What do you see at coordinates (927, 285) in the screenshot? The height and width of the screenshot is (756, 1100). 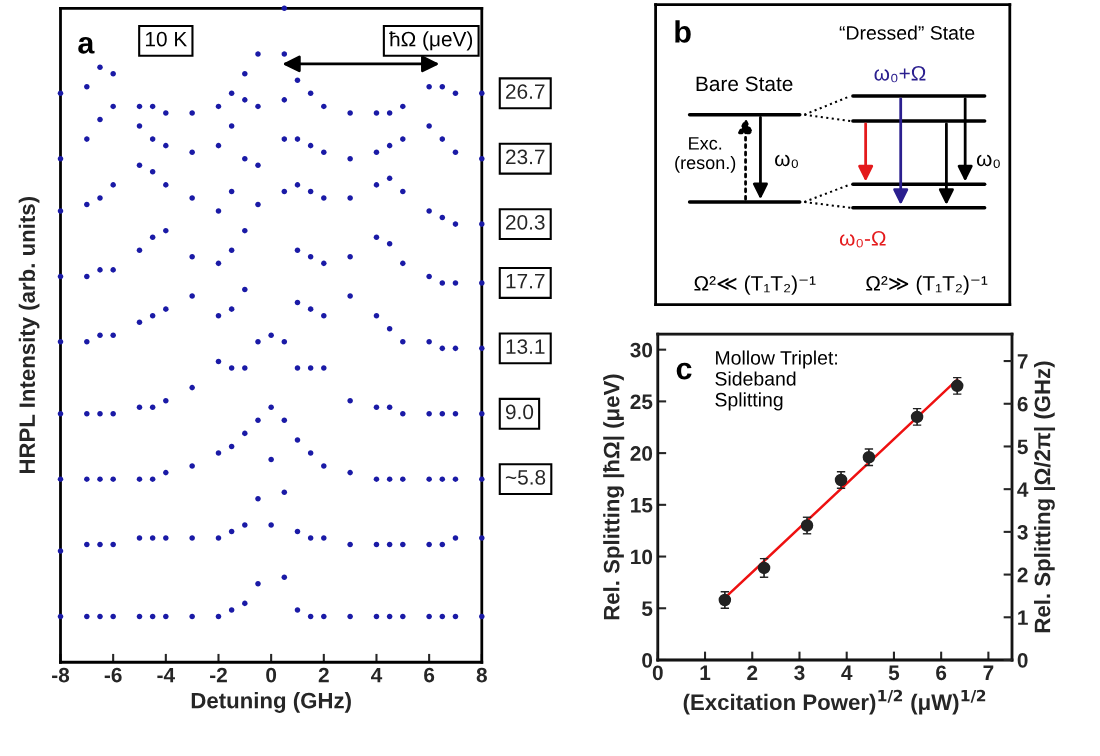 I see `text: Ω²≫ (T₁T₂)⁻¹` at bounding box center [927, 285].